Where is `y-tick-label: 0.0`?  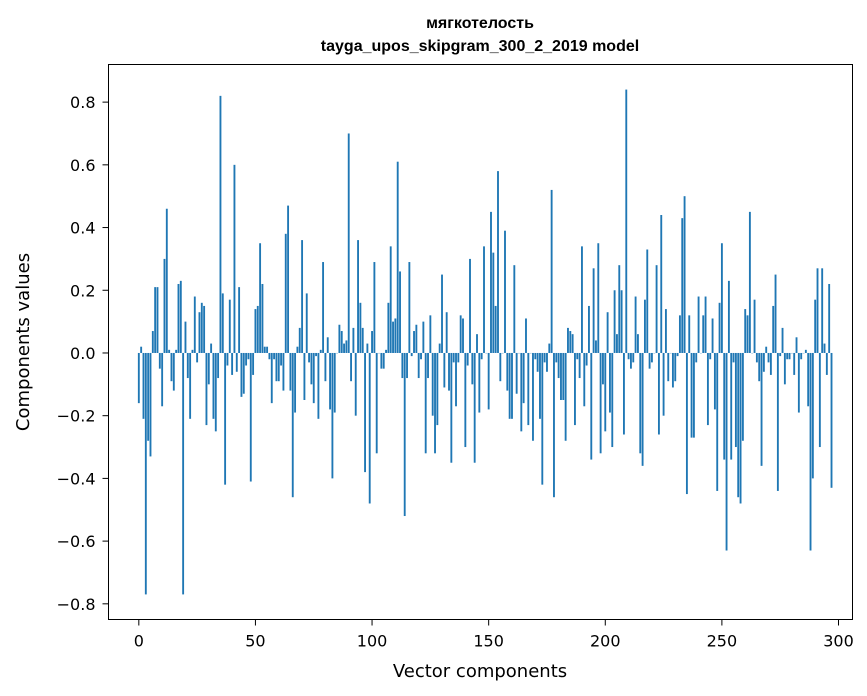 y-tick-label: 0.0 is located at coordinates (82, 353).